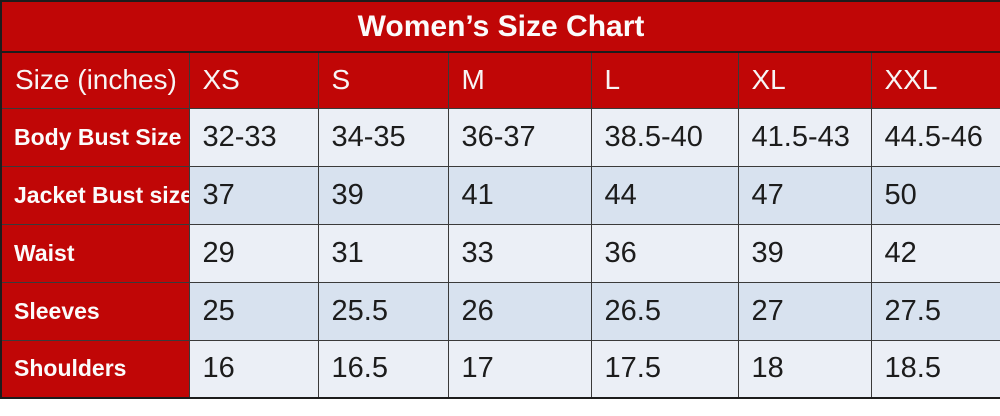  I want to click on column-header-xl: XL, so click(804, 80).